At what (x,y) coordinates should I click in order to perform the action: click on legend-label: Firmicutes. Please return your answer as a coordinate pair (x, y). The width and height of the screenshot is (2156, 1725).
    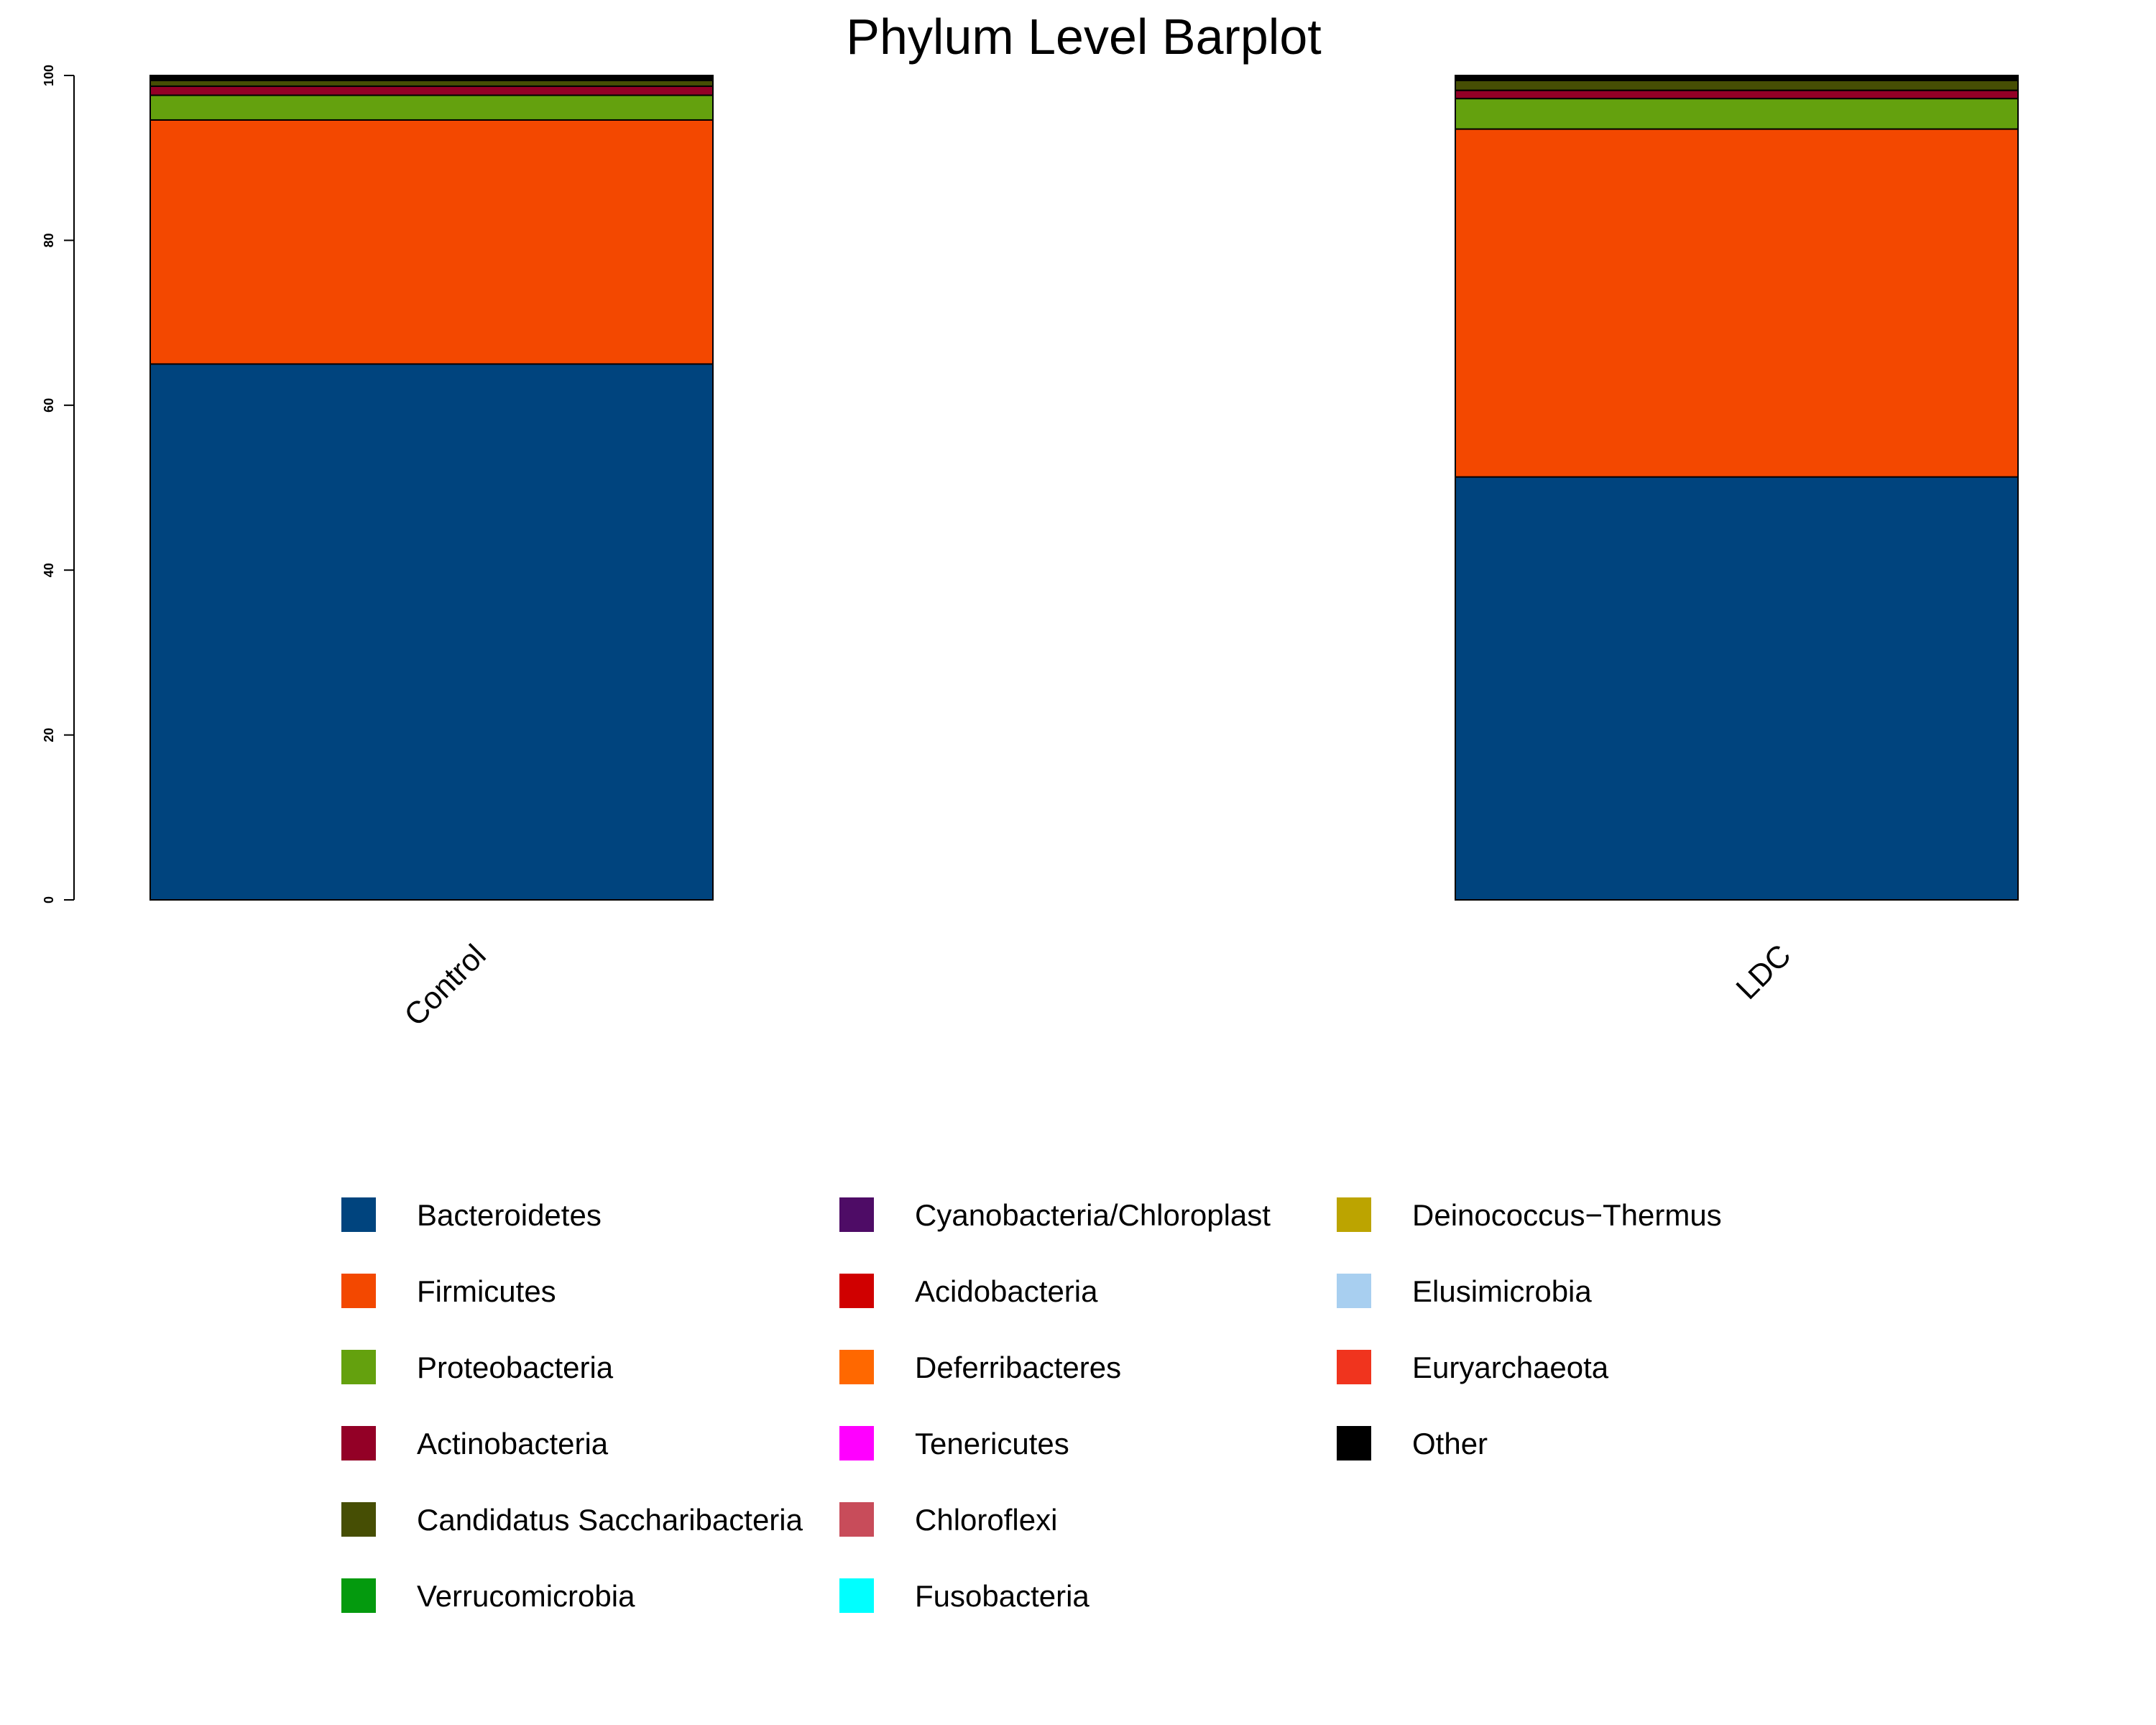
    Looking at the image, I should click on (487, 1291).